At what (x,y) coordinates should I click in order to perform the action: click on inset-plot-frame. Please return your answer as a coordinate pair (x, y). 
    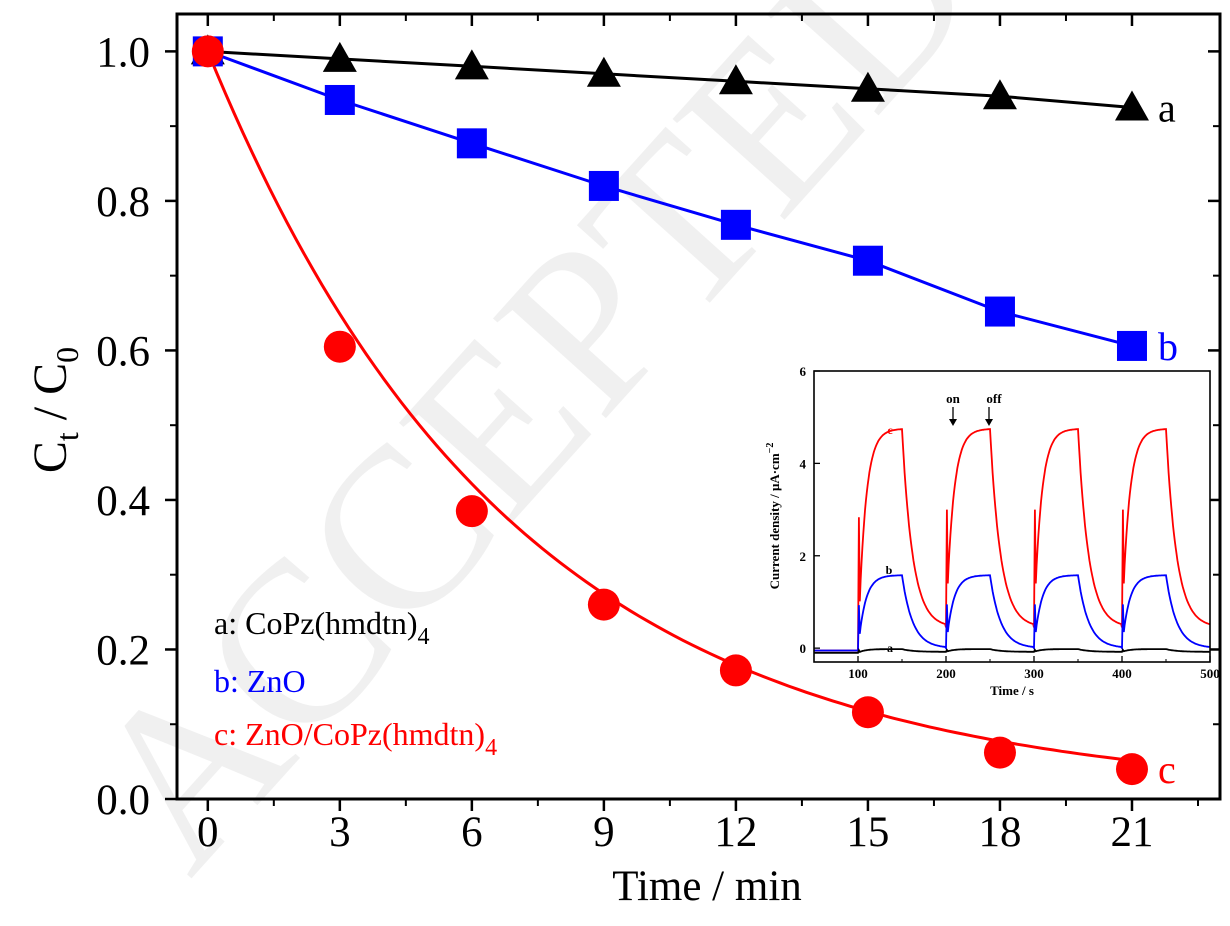
    Looking at the image, I should click on (1012, 516).